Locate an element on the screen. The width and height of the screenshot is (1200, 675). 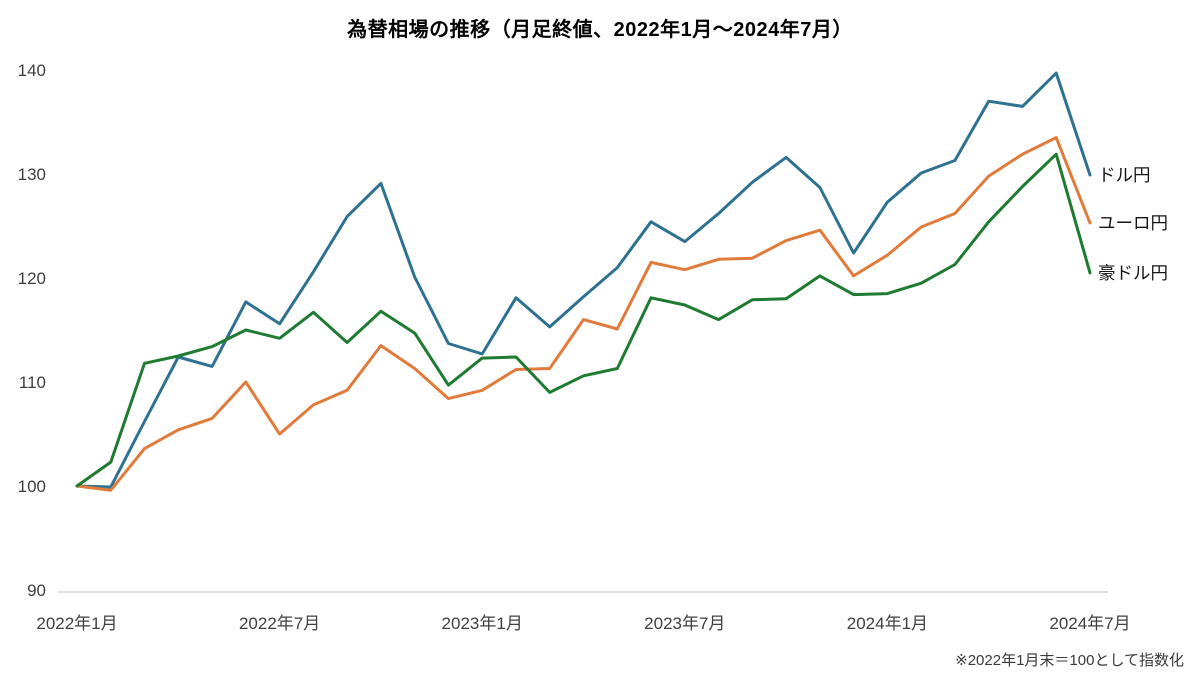
x-tick-label: 2024年7月 is located at coordinates (1089, 623).